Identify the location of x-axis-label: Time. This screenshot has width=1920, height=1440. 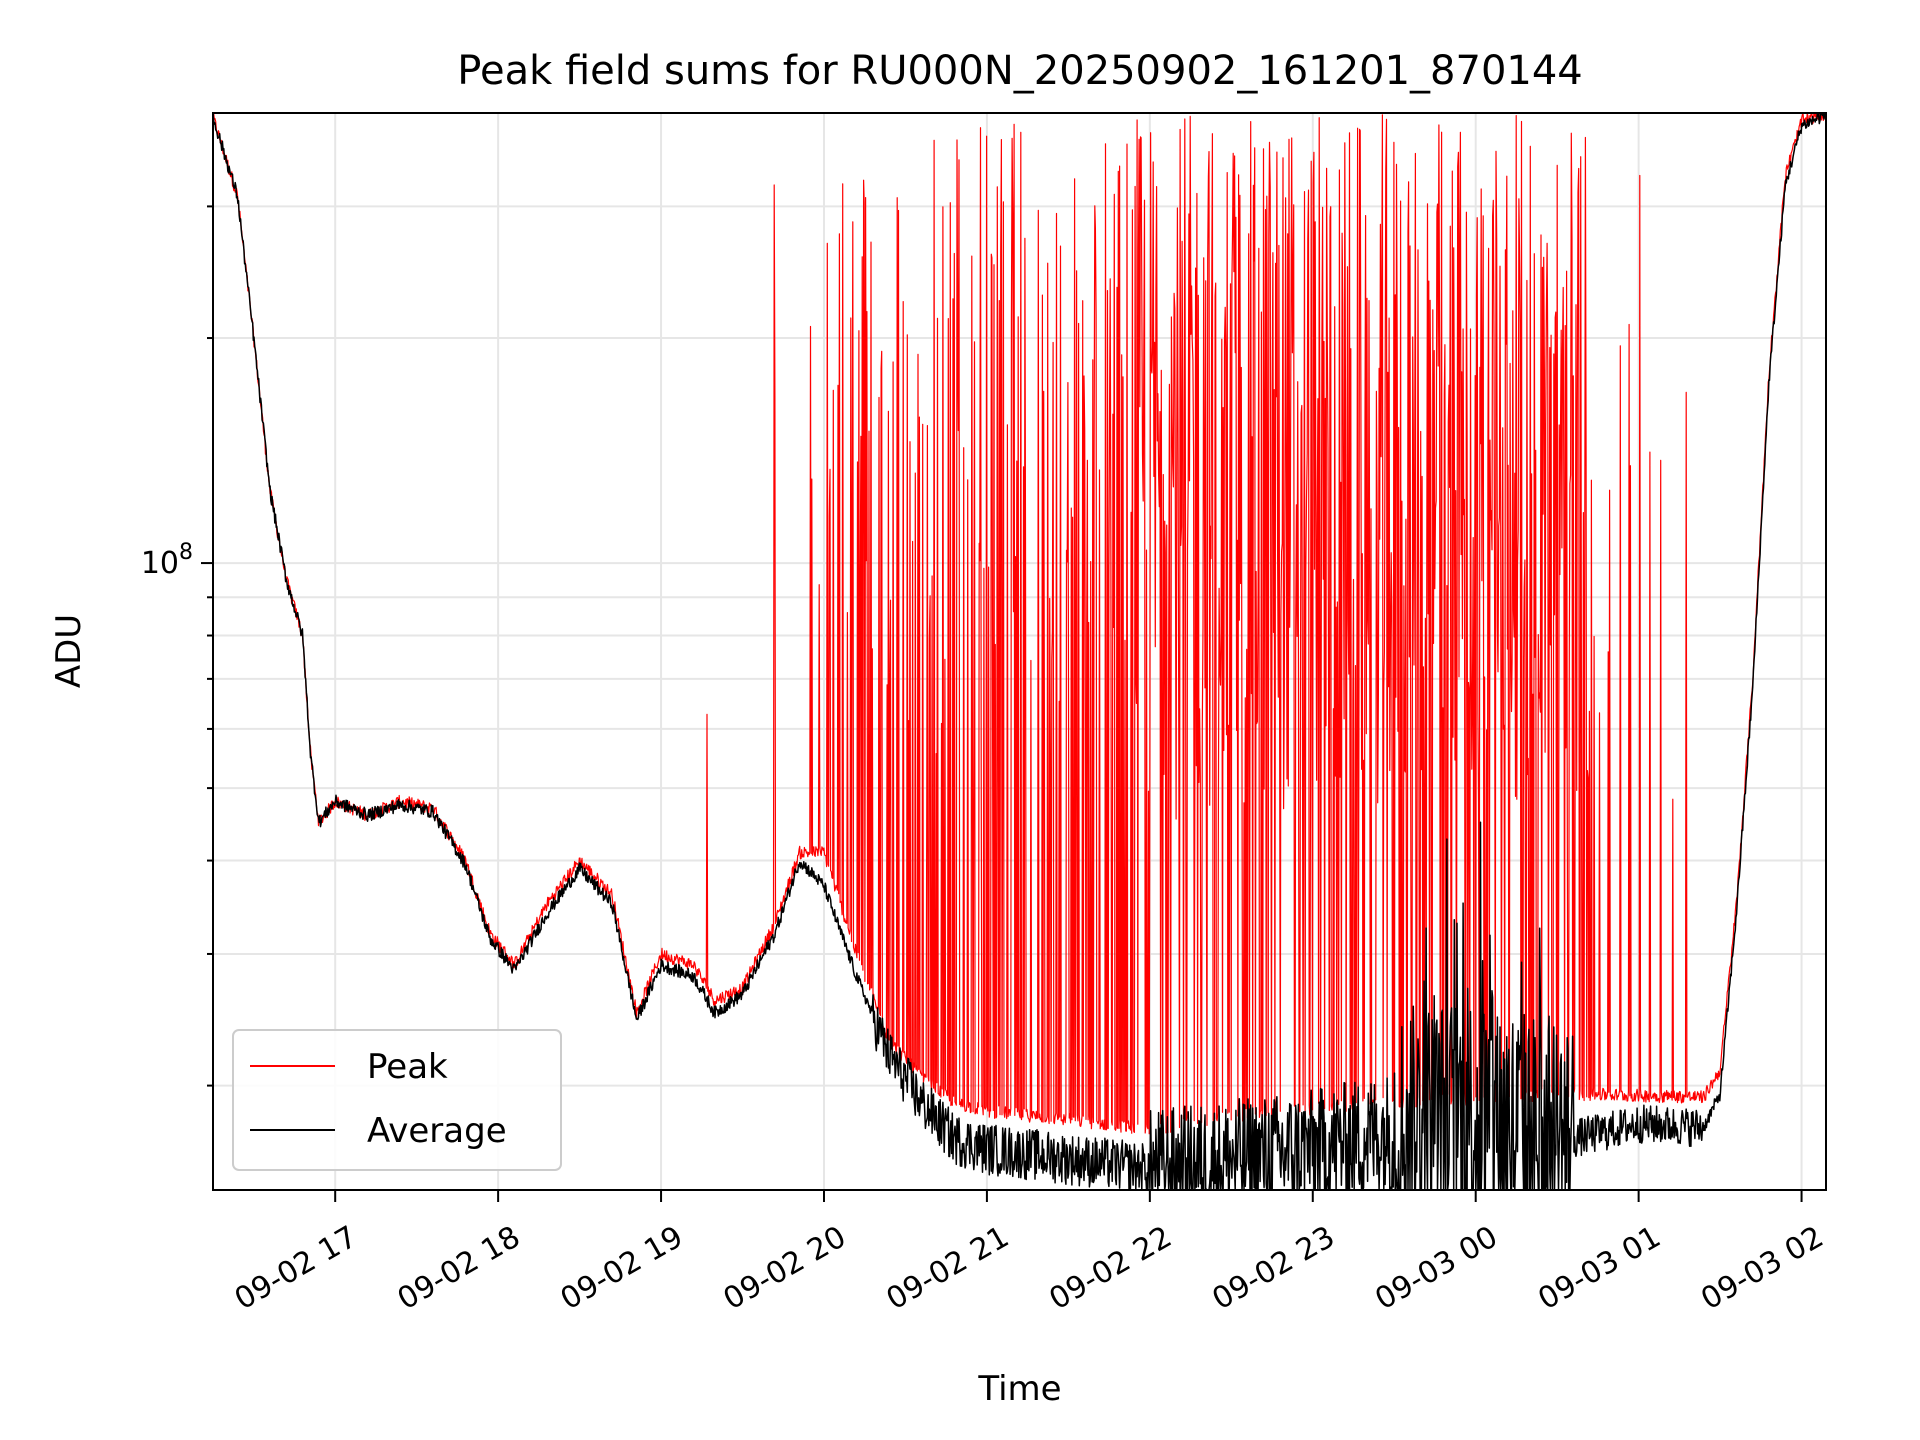
(1019, 1389).